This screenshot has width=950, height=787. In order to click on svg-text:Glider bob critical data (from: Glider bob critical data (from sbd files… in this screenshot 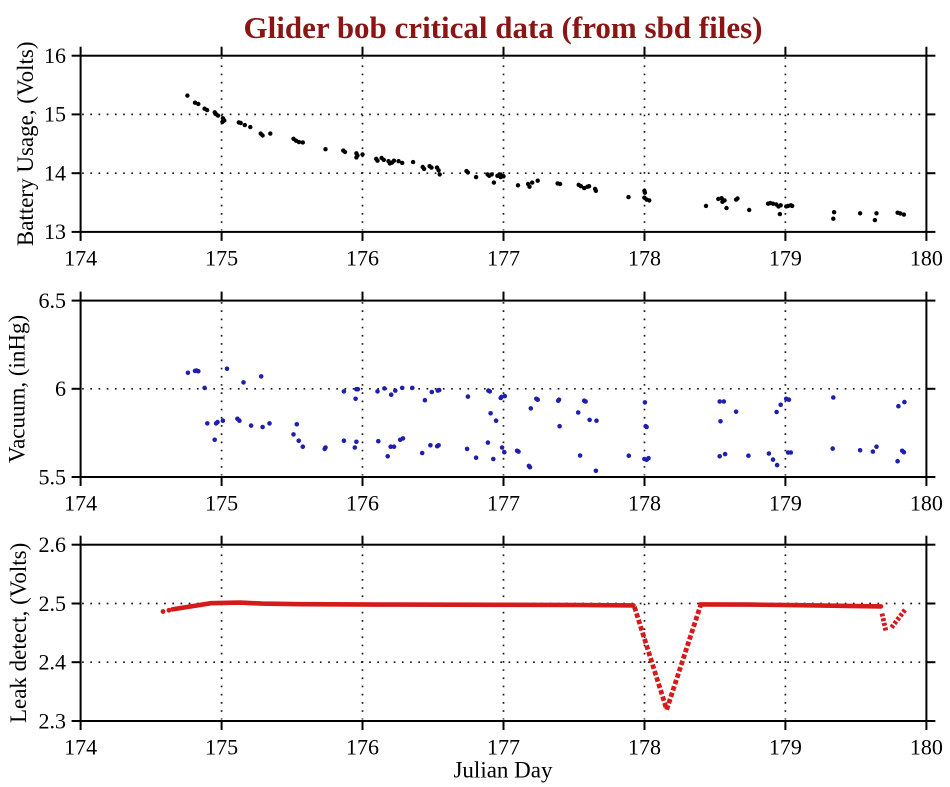, I will do `click(503, 27)`.